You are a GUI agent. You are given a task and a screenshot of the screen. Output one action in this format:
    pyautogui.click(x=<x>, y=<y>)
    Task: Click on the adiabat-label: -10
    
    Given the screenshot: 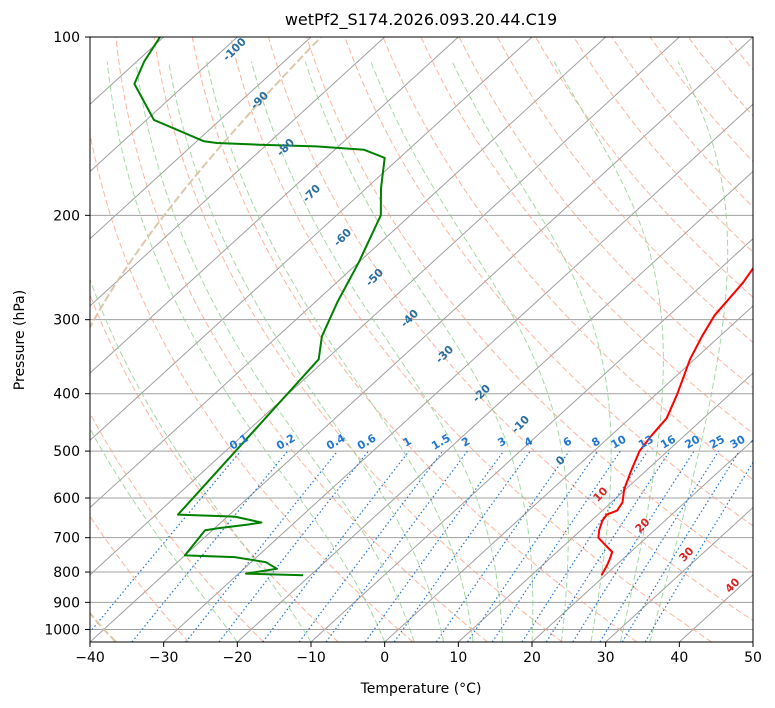 What is the action you would take?
    pyautogui.click(x=520, y=424)
    